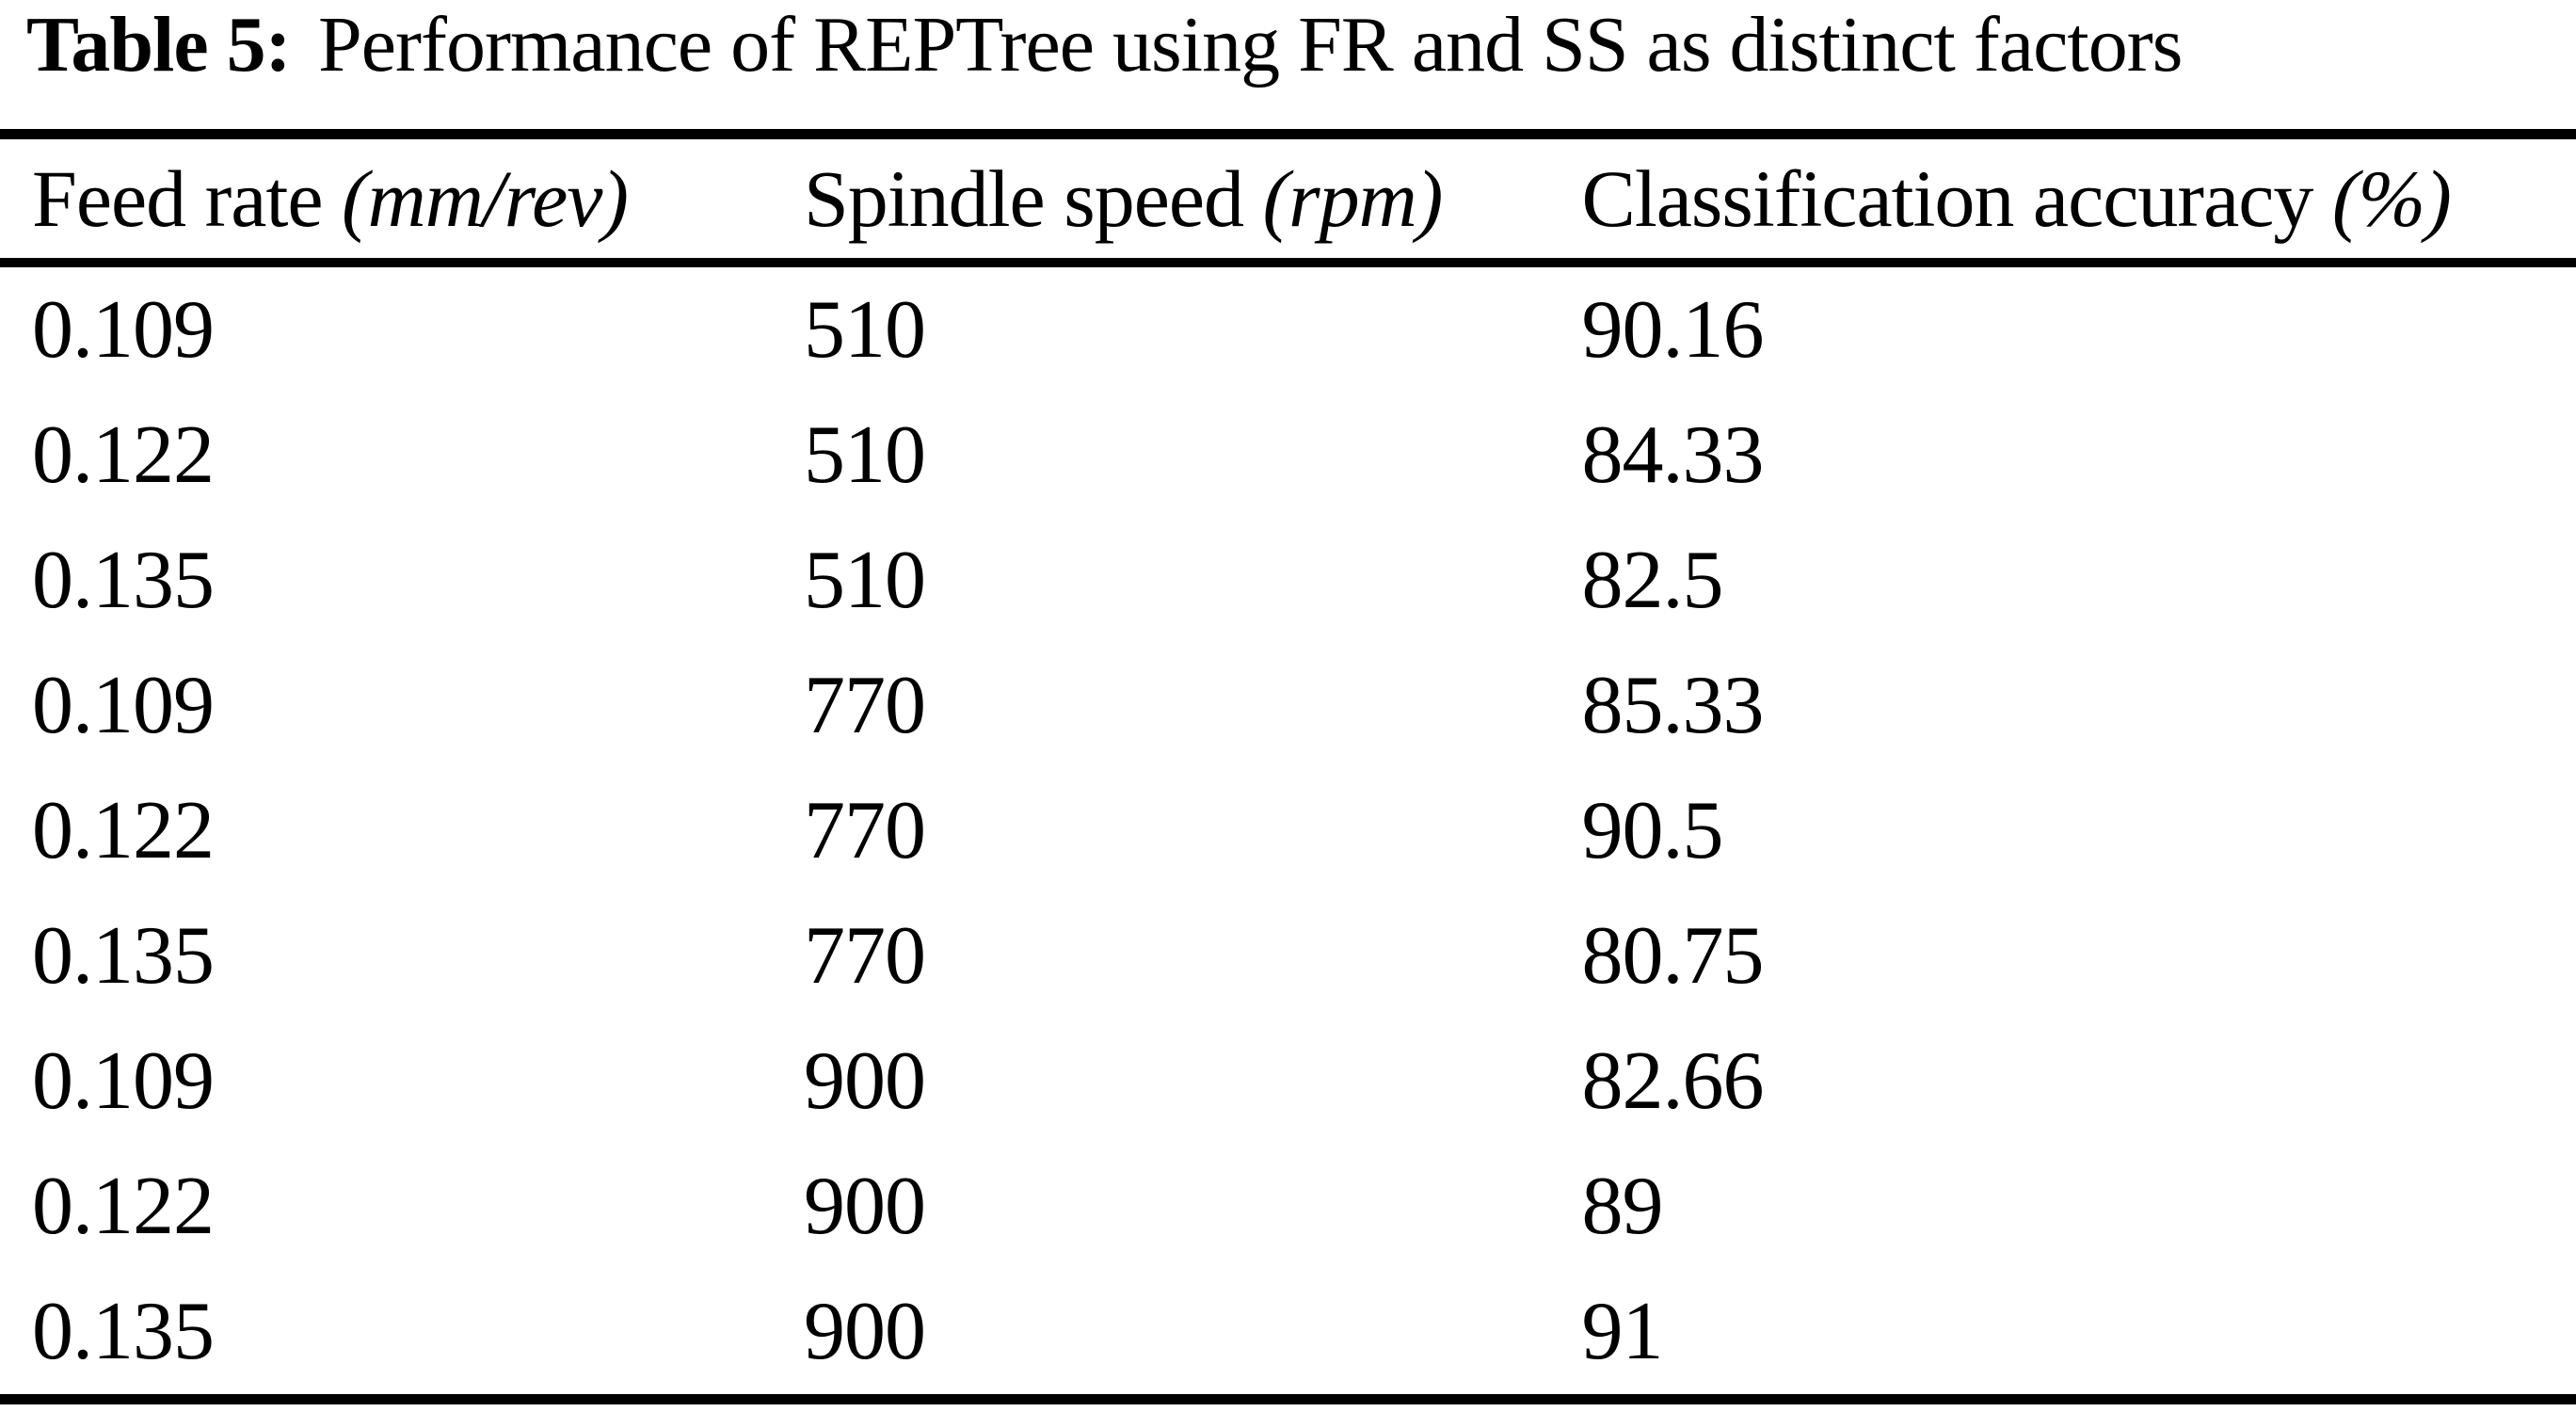 The image size is (2576, 1412). I want to click on table-row: 0.109 510 90.16, so click(1288, 328).